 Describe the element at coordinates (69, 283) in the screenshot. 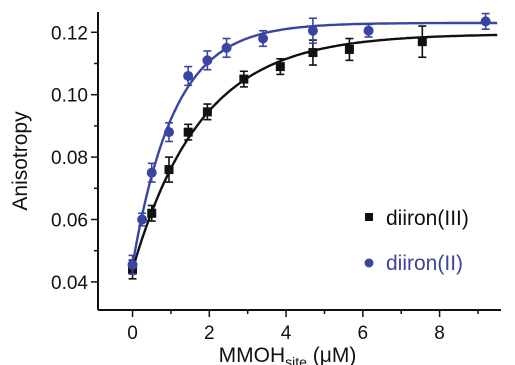

I see `y-tick-label: 0.04` at that location.